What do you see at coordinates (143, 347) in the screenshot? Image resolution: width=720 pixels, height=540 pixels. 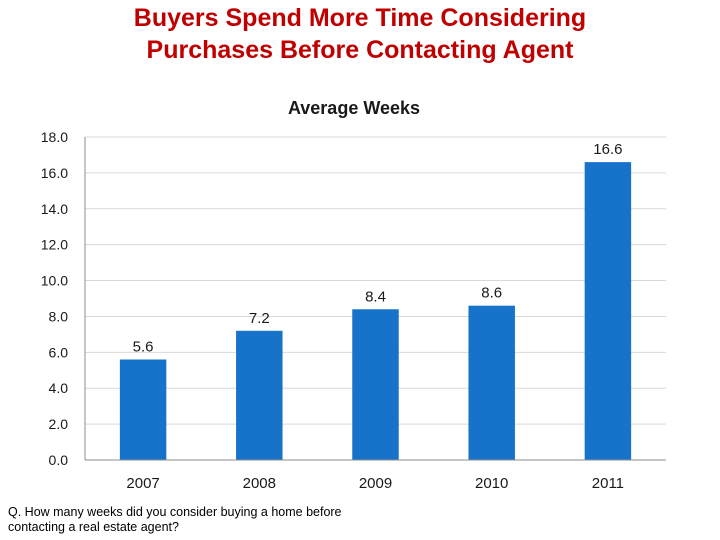 I see `data-label-2007: 5.6` at bounding box center [143, 347].